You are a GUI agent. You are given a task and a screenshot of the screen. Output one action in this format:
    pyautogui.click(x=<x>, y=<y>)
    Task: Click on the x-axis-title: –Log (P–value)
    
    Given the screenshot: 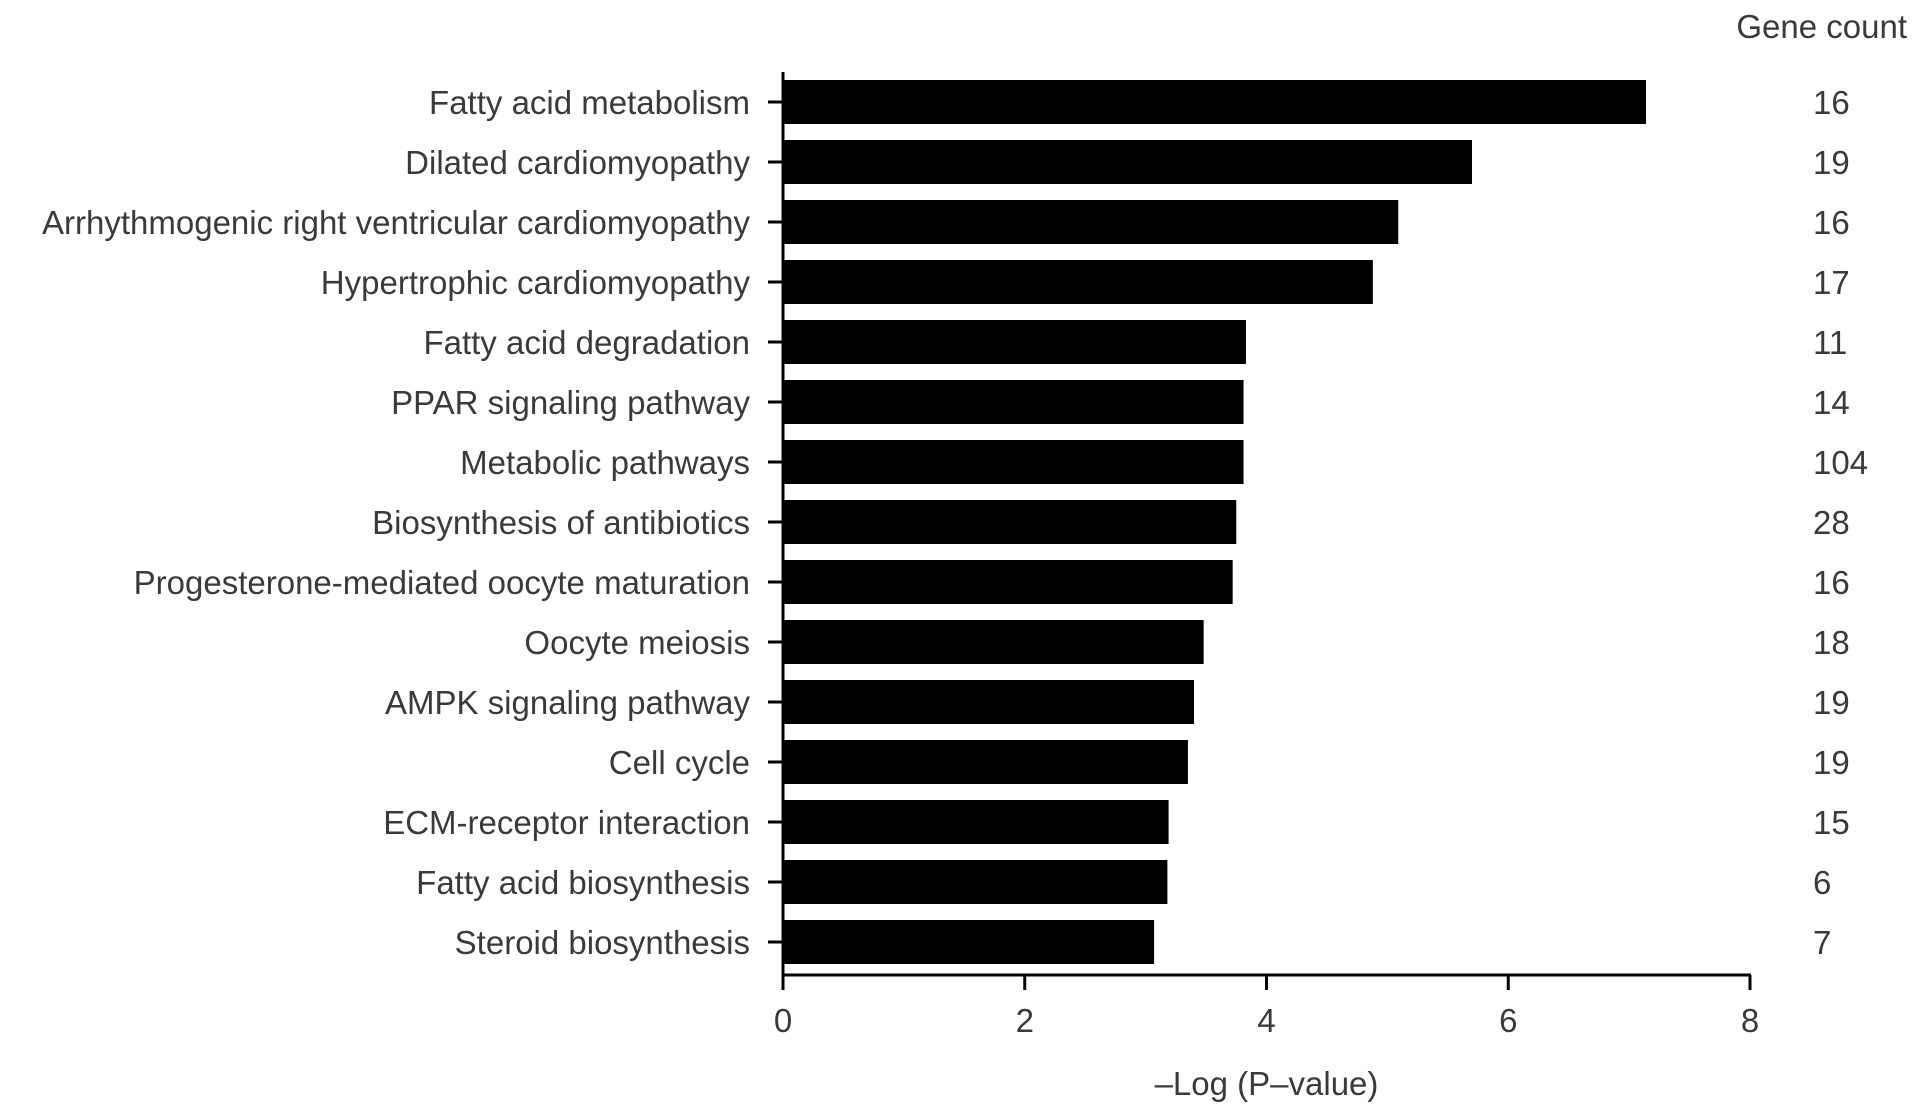 What is the action you would take?
    pyautogui.click(x=1267, y=1083)
    